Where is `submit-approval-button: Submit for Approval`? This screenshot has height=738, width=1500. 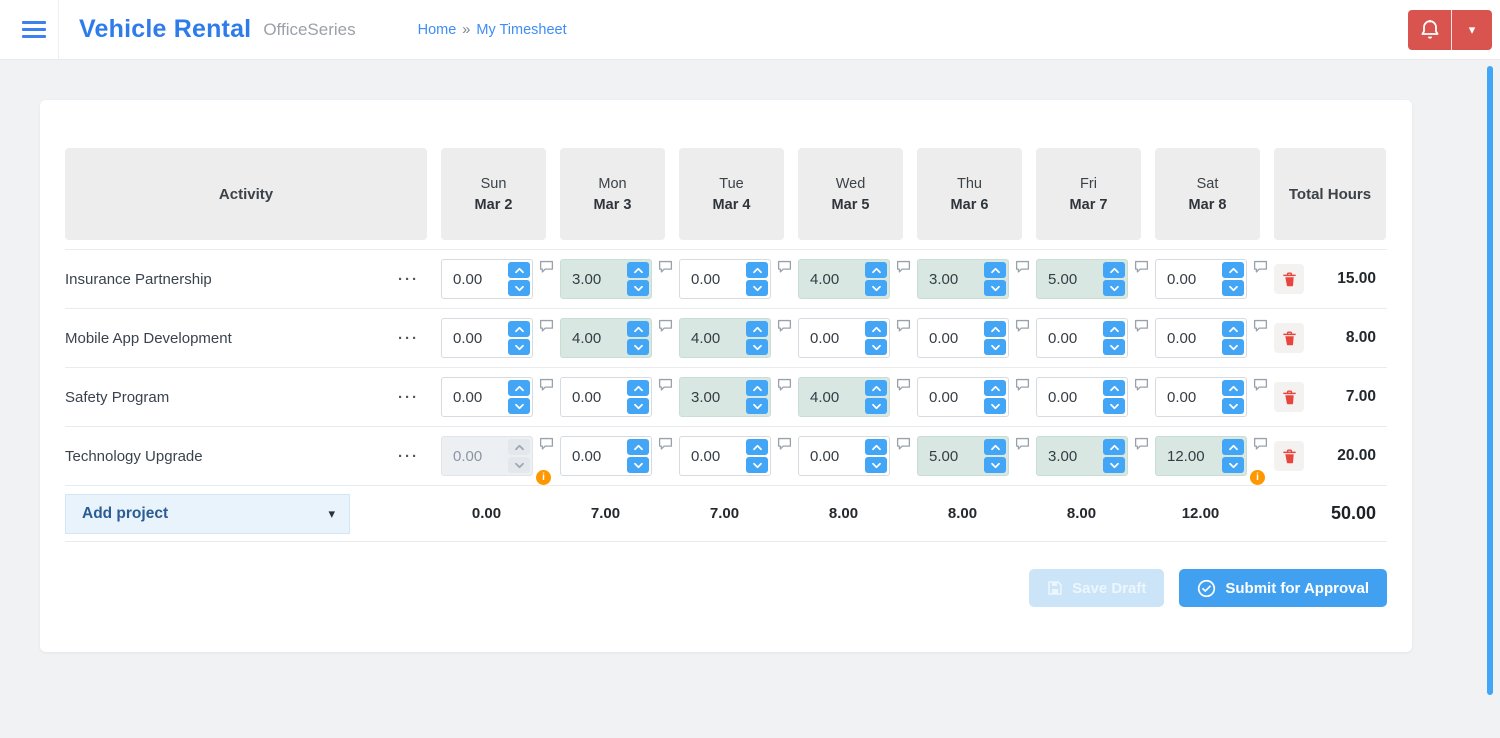
submit-approval-button: Submit for Approval is located at coordinates (1283, 588).